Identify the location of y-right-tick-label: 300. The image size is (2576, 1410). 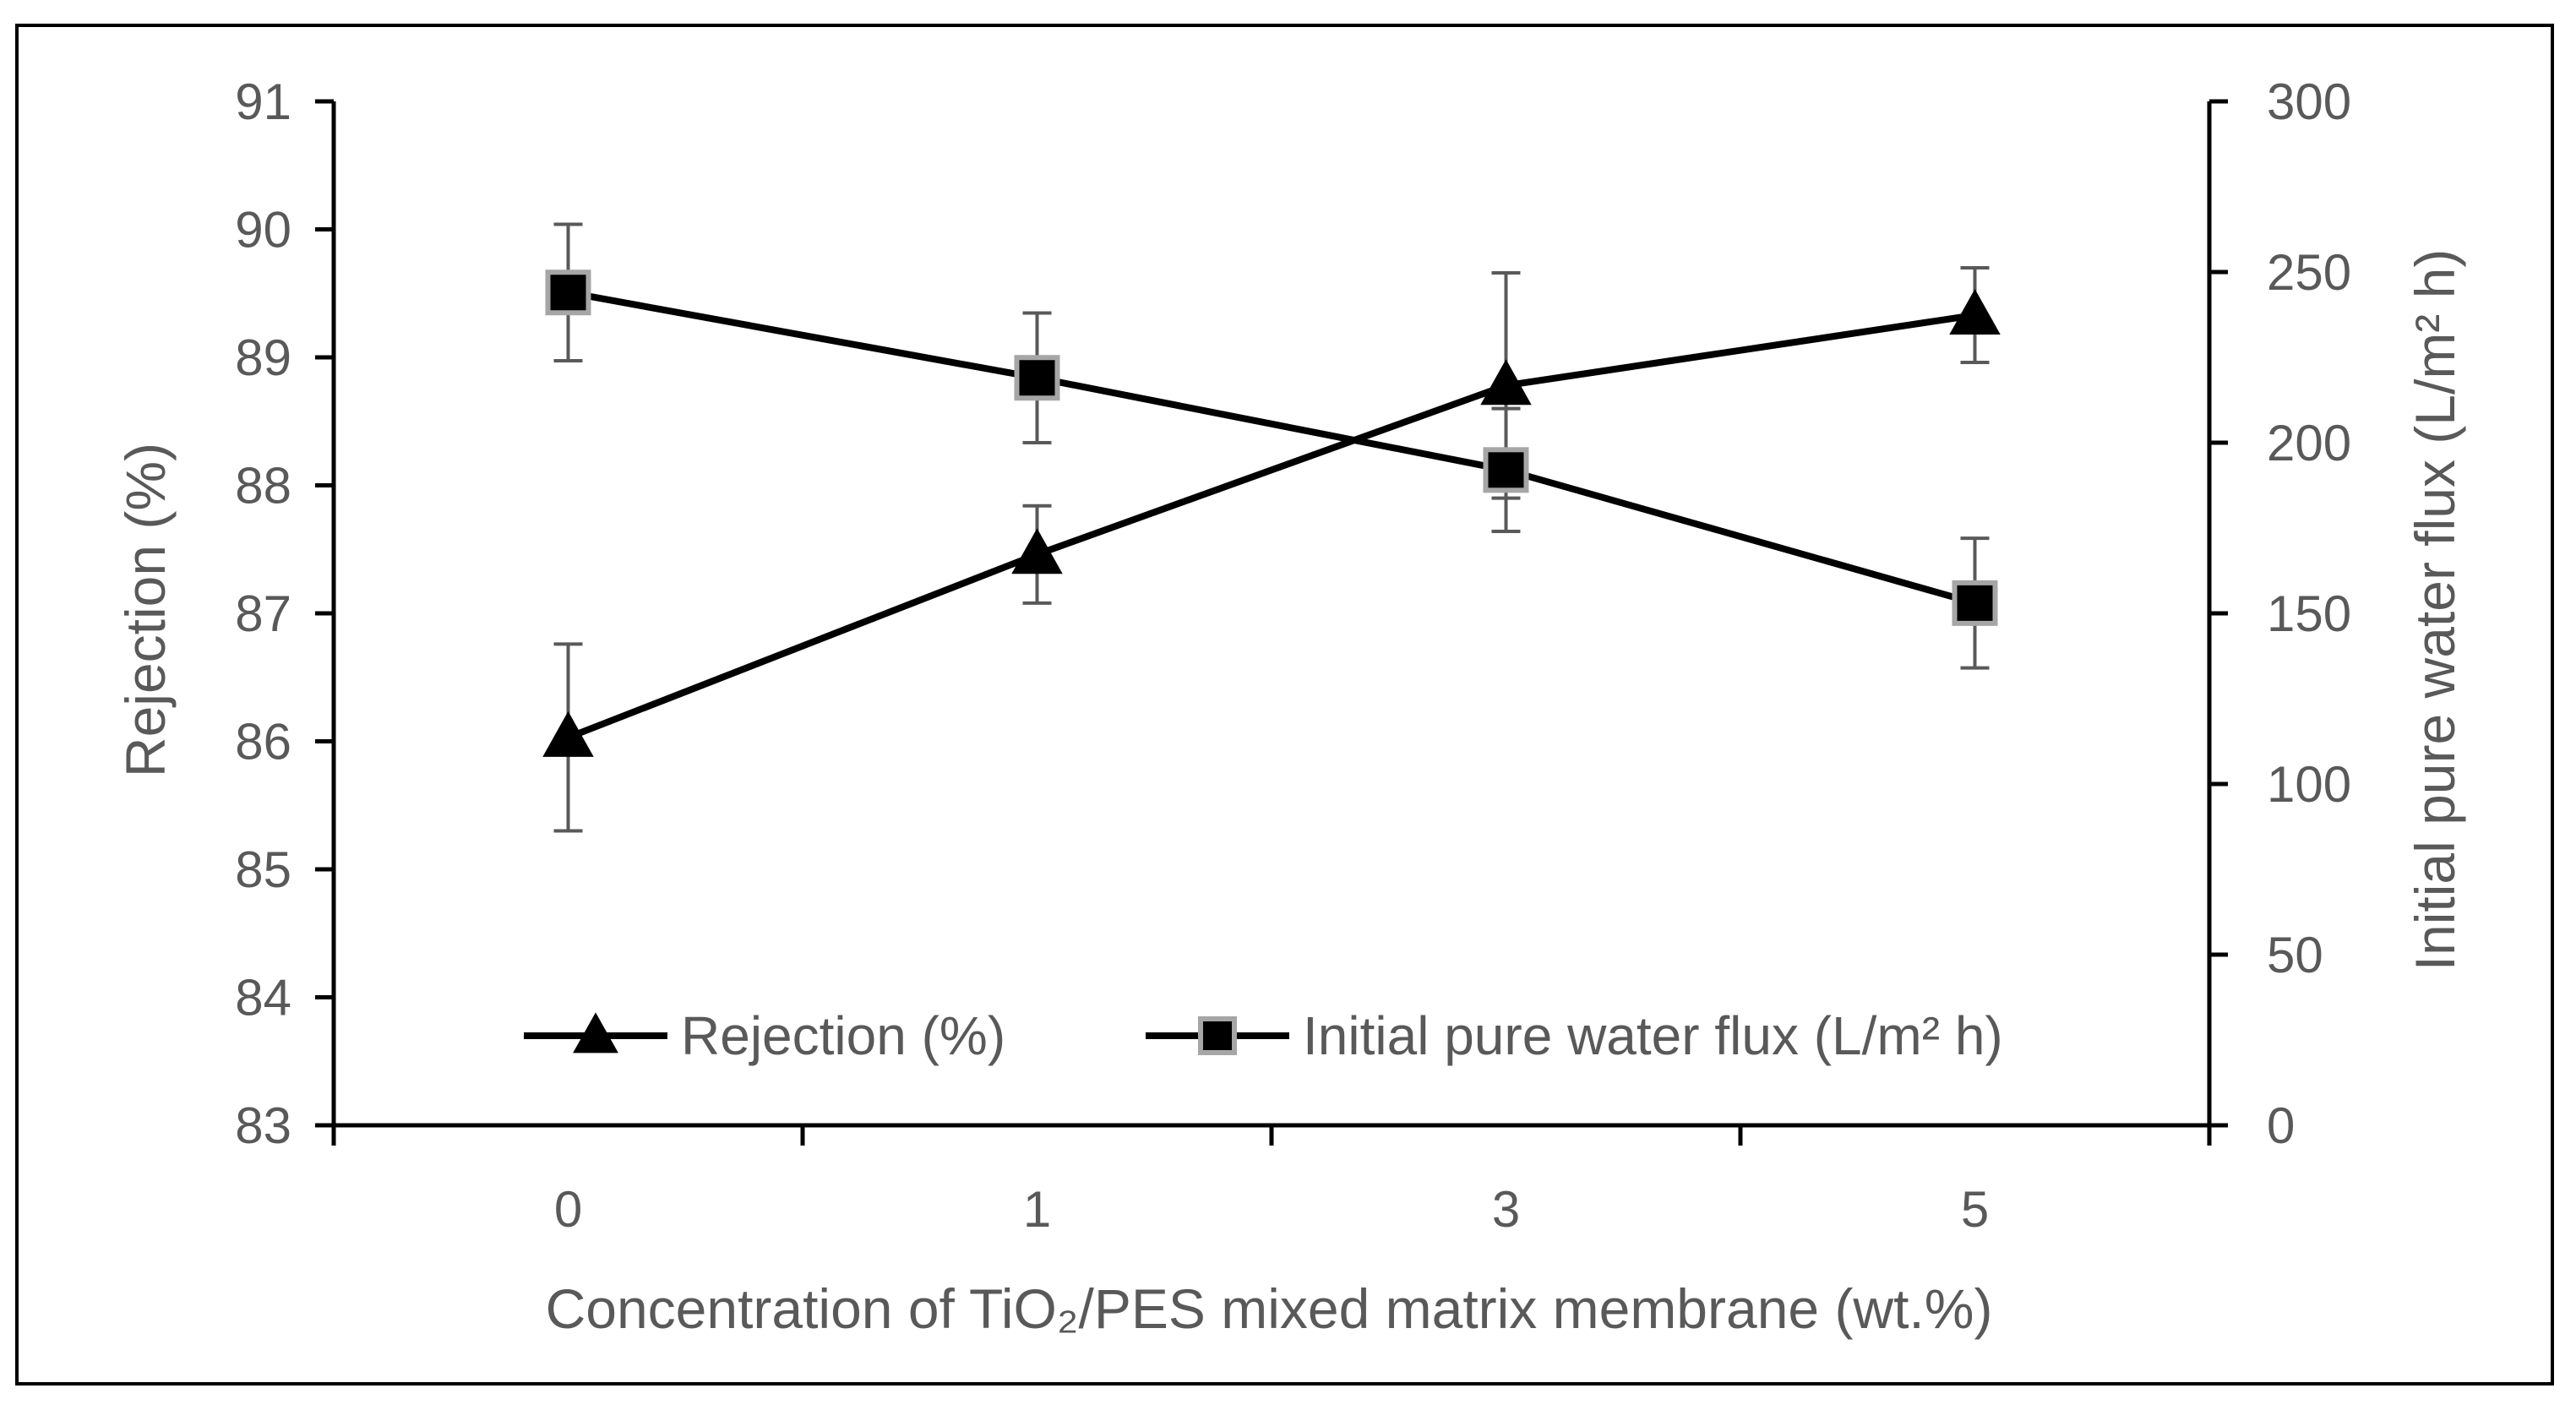
(2309, 102).